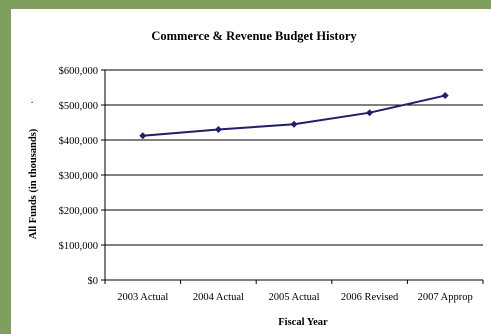 The height and width of the screenshot is (334, 491). I want to click on x-tick-label: 2007 Approp, so click(445, 297).